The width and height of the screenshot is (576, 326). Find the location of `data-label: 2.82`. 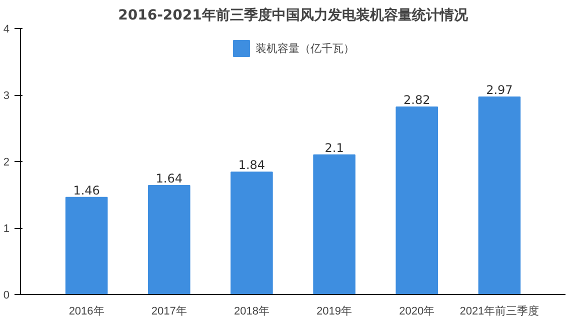

data-label: 2.82 is located at coordinates (417, 99).